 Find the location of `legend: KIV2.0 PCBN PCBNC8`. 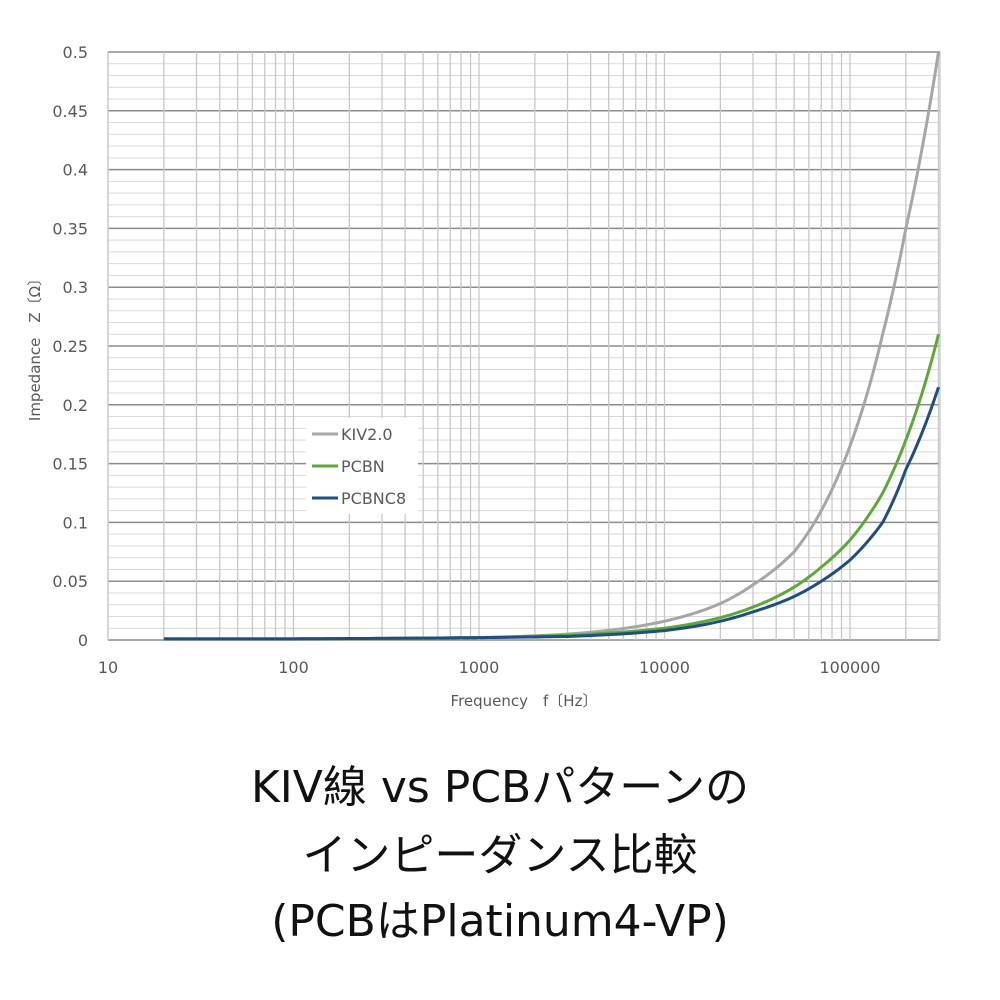

legend: KIV2.0 PCBN PCBNC8 is located at coordinates (362, 466).